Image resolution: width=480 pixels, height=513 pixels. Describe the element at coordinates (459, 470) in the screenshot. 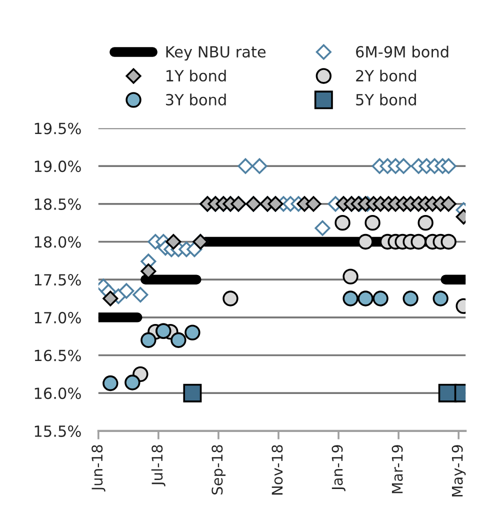

I see `x-tick-label: May-19` at that location.